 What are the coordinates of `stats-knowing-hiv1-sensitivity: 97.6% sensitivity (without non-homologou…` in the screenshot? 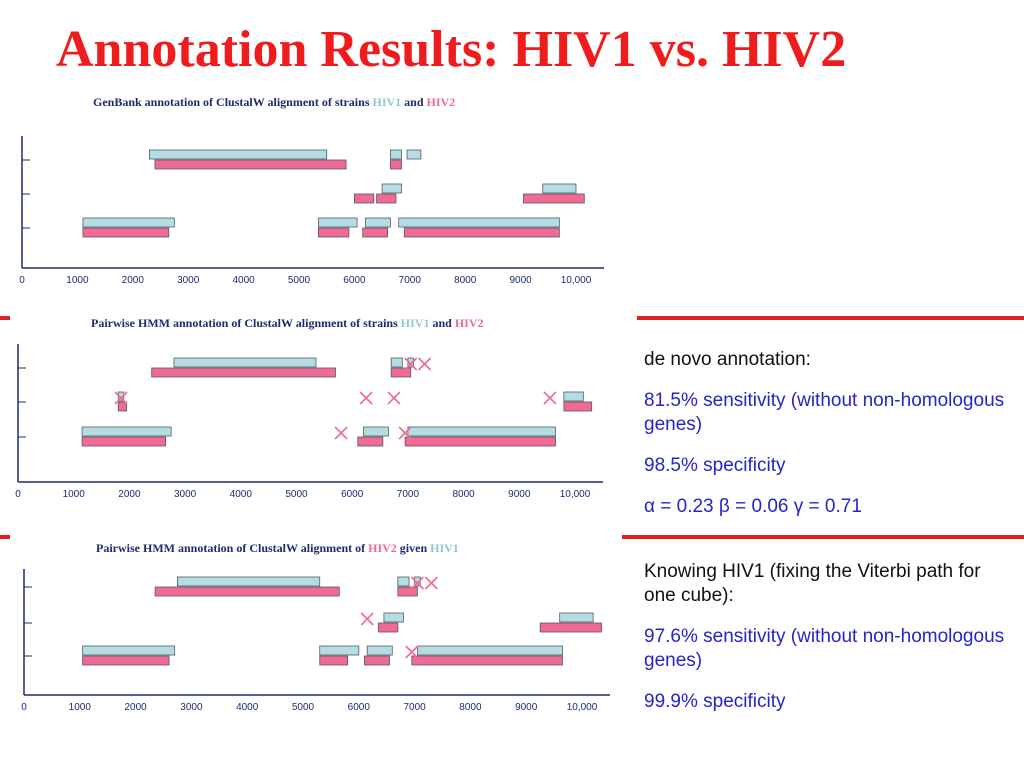 It's located at (824, 648).